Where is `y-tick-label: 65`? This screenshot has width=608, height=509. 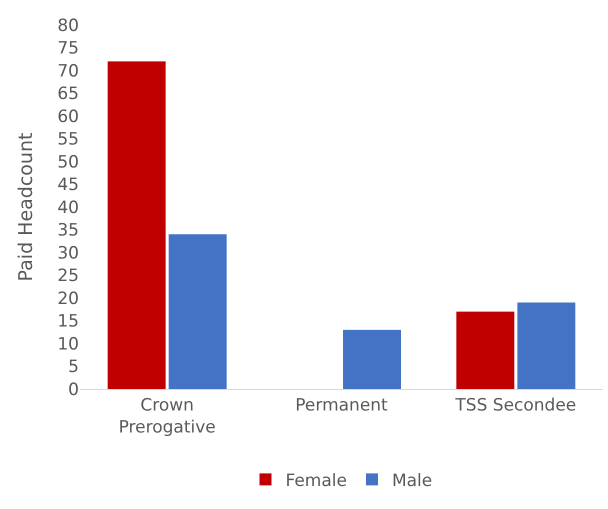
y-tick-label: 65 is located at coordinates (68, 94).